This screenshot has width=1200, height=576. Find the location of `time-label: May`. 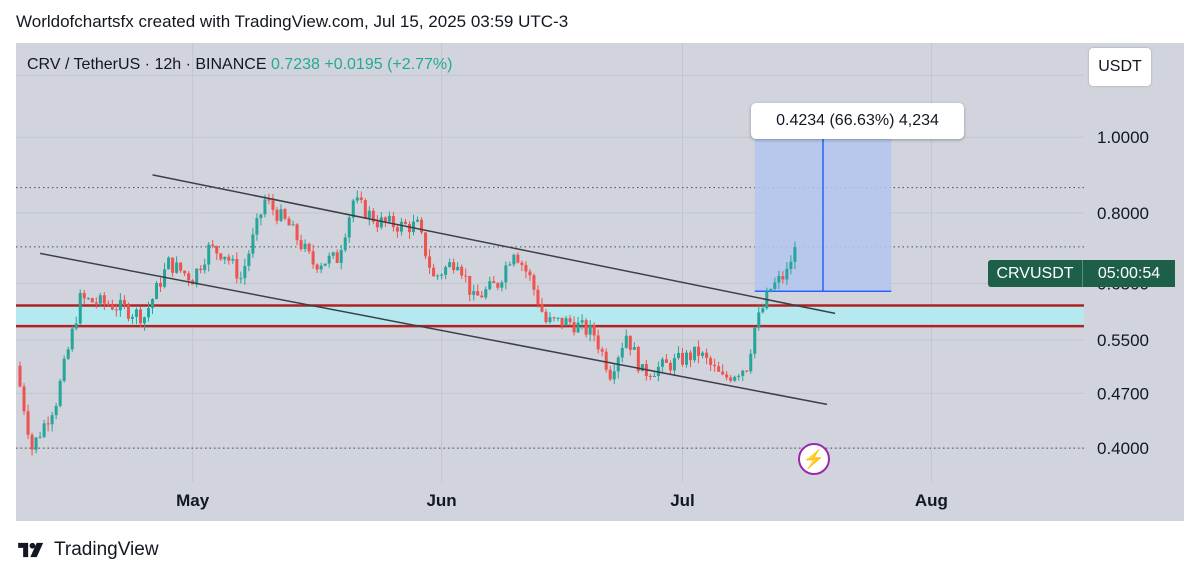

time-label: May is located at coordinates (193, 500).